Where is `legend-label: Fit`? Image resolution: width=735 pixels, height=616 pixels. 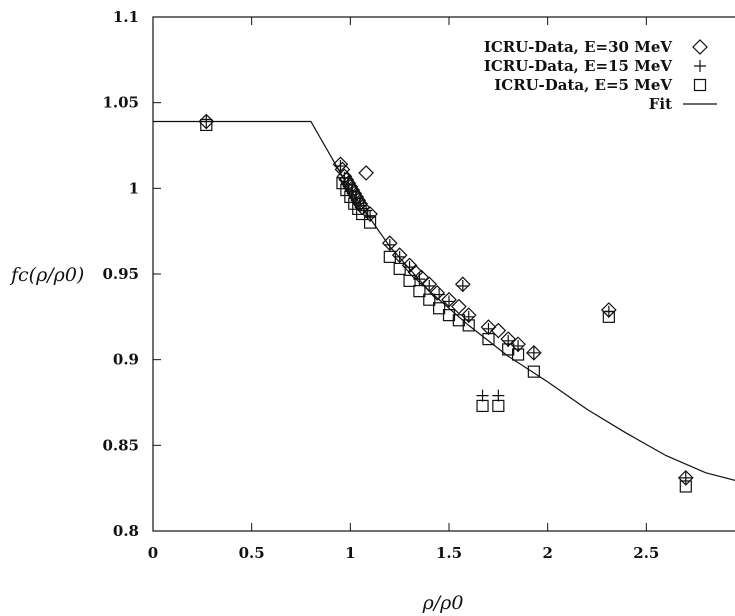
legend-label: Fit is located at coordinates (660, 104).